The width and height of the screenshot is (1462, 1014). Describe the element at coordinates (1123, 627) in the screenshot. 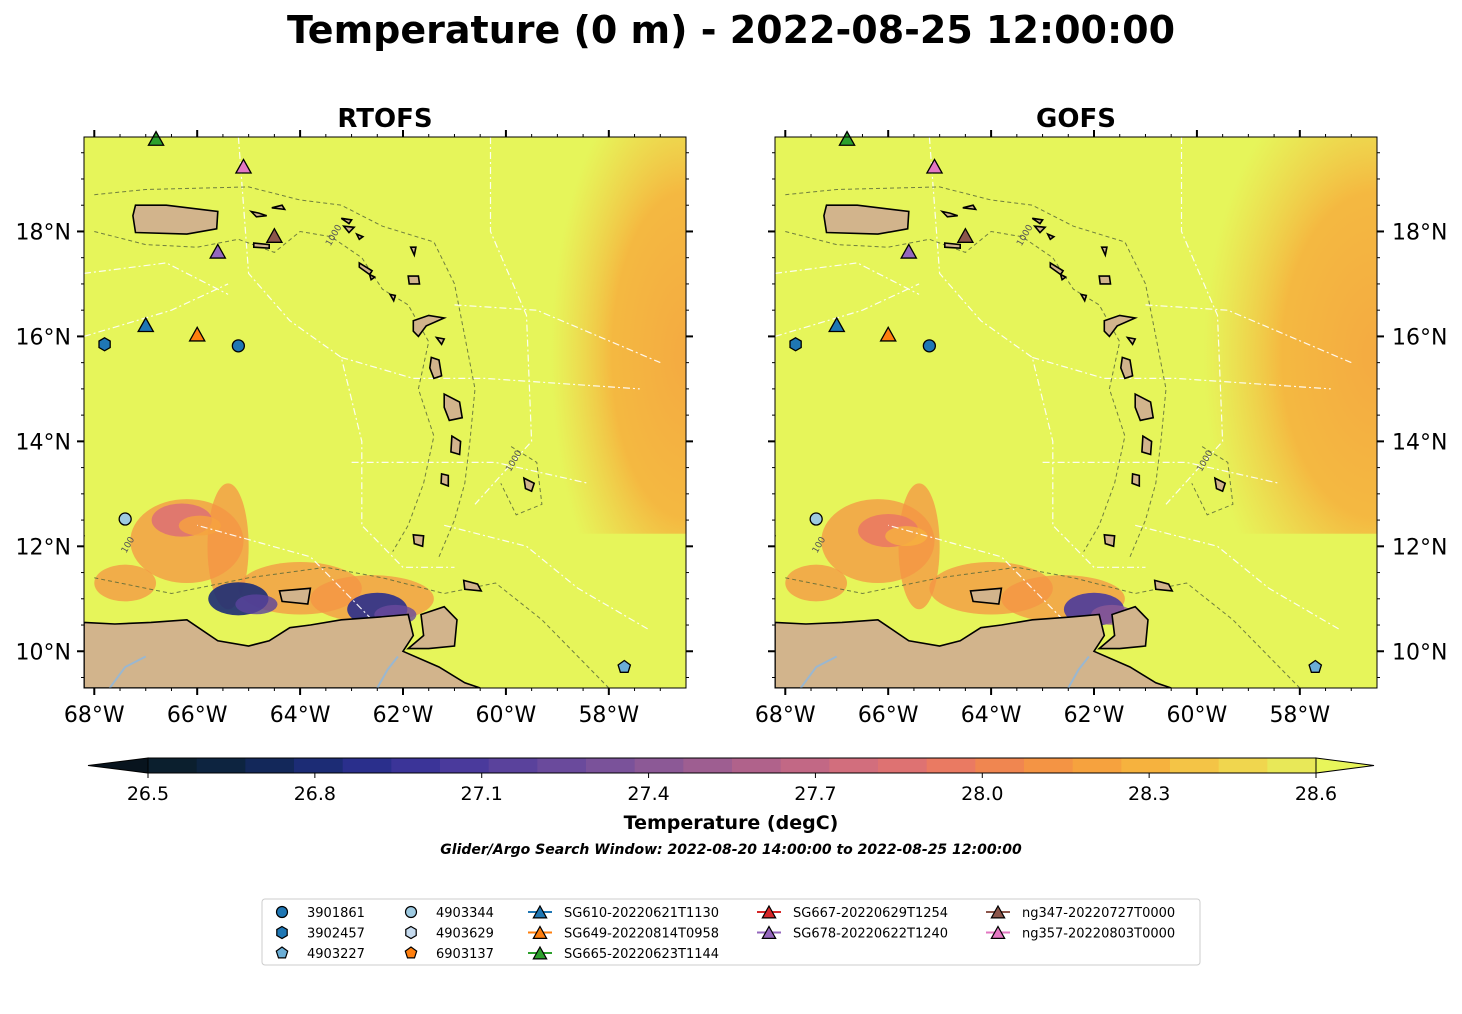

I see `land-trinidad` at that location.